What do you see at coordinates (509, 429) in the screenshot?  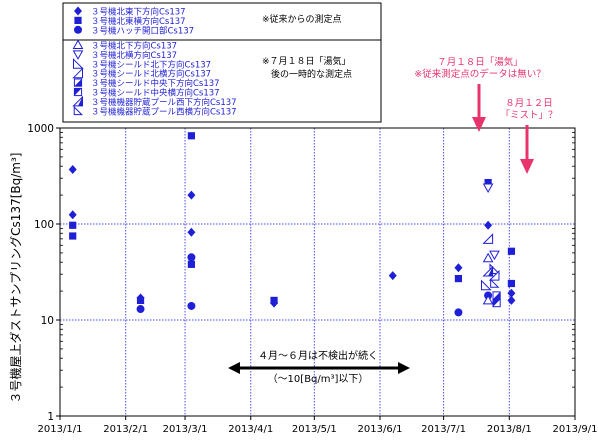 I see `x-tick-label: 2013/8/1` at bounding box center [509, 429].